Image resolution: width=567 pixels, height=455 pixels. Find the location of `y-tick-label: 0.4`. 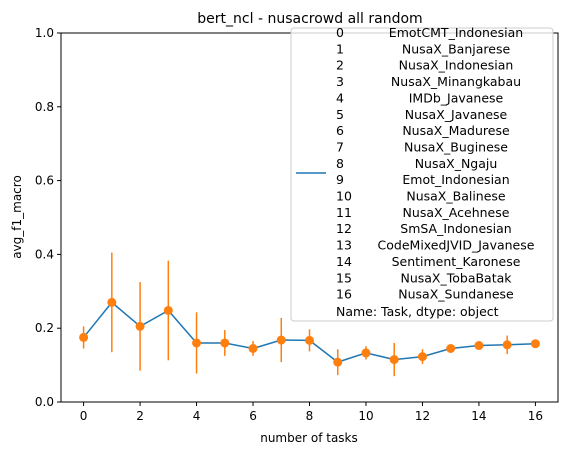

y-tick-label: 0.4 is located at coordinates (44, 254).